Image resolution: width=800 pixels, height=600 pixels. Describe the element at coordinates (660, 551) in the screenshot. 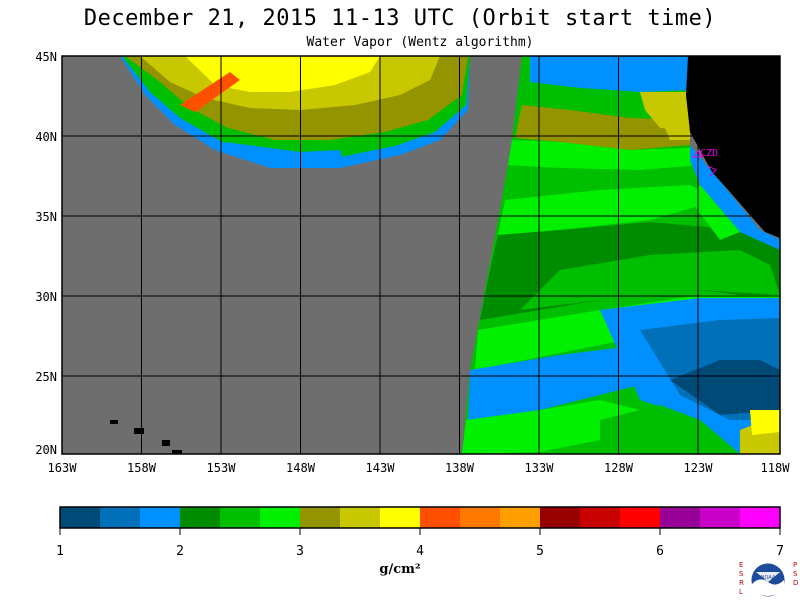

I see `colorbar-label: 6` at that location.